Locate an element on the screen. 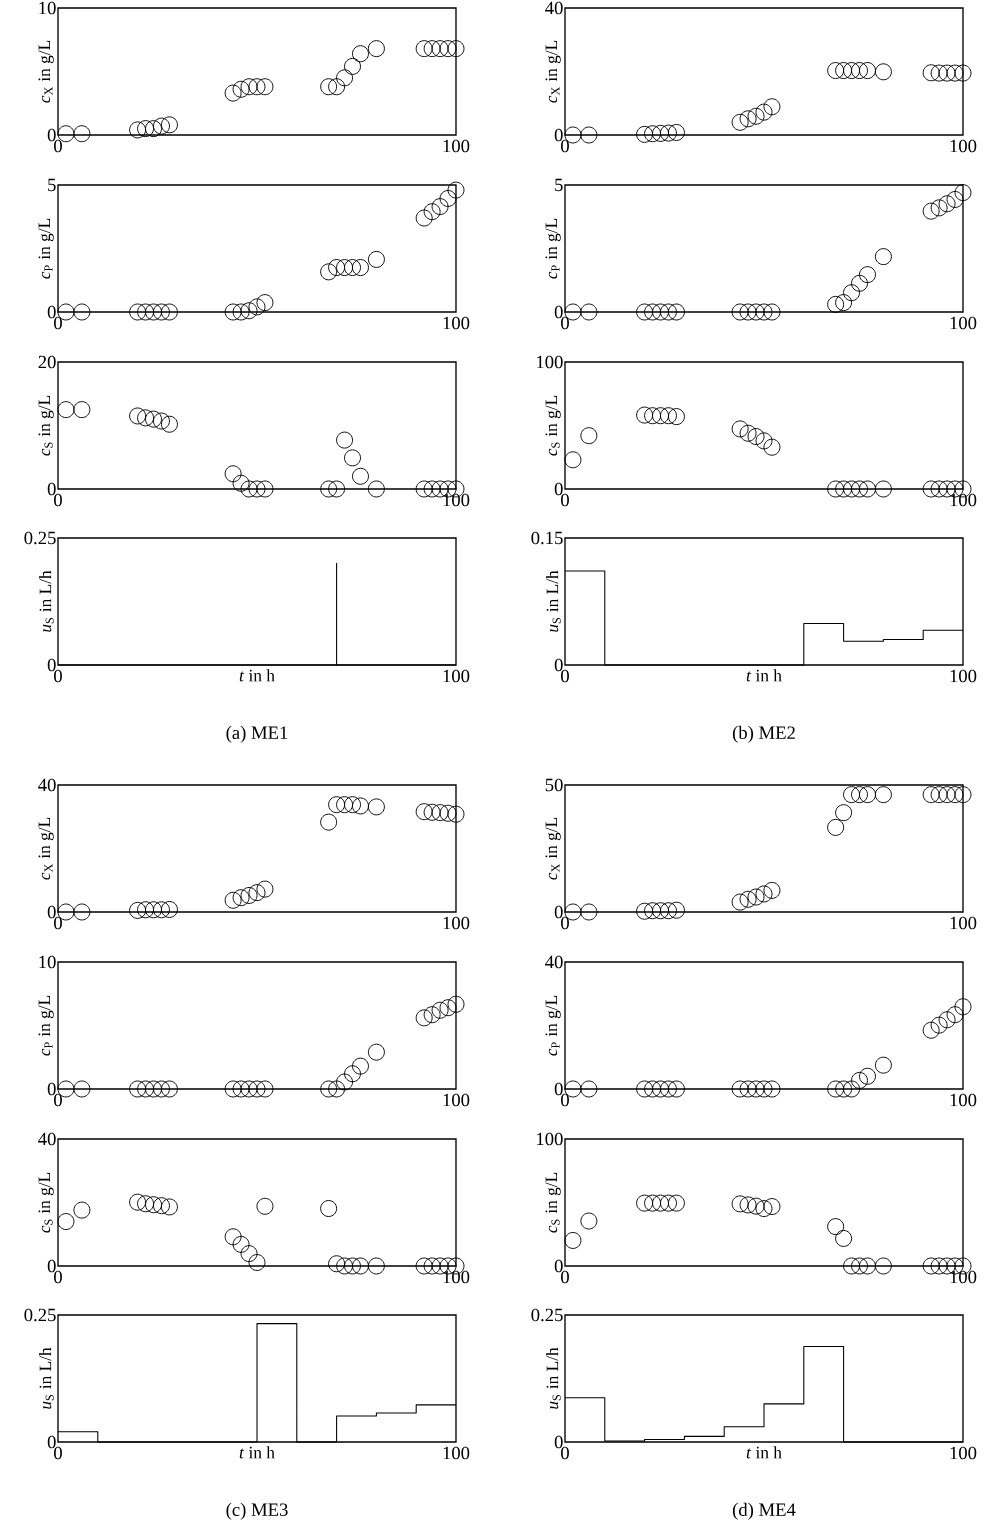 The width and height of the screenshot is (985, 1528). text: (d) ME4 is located at coordinates (764, 1511).